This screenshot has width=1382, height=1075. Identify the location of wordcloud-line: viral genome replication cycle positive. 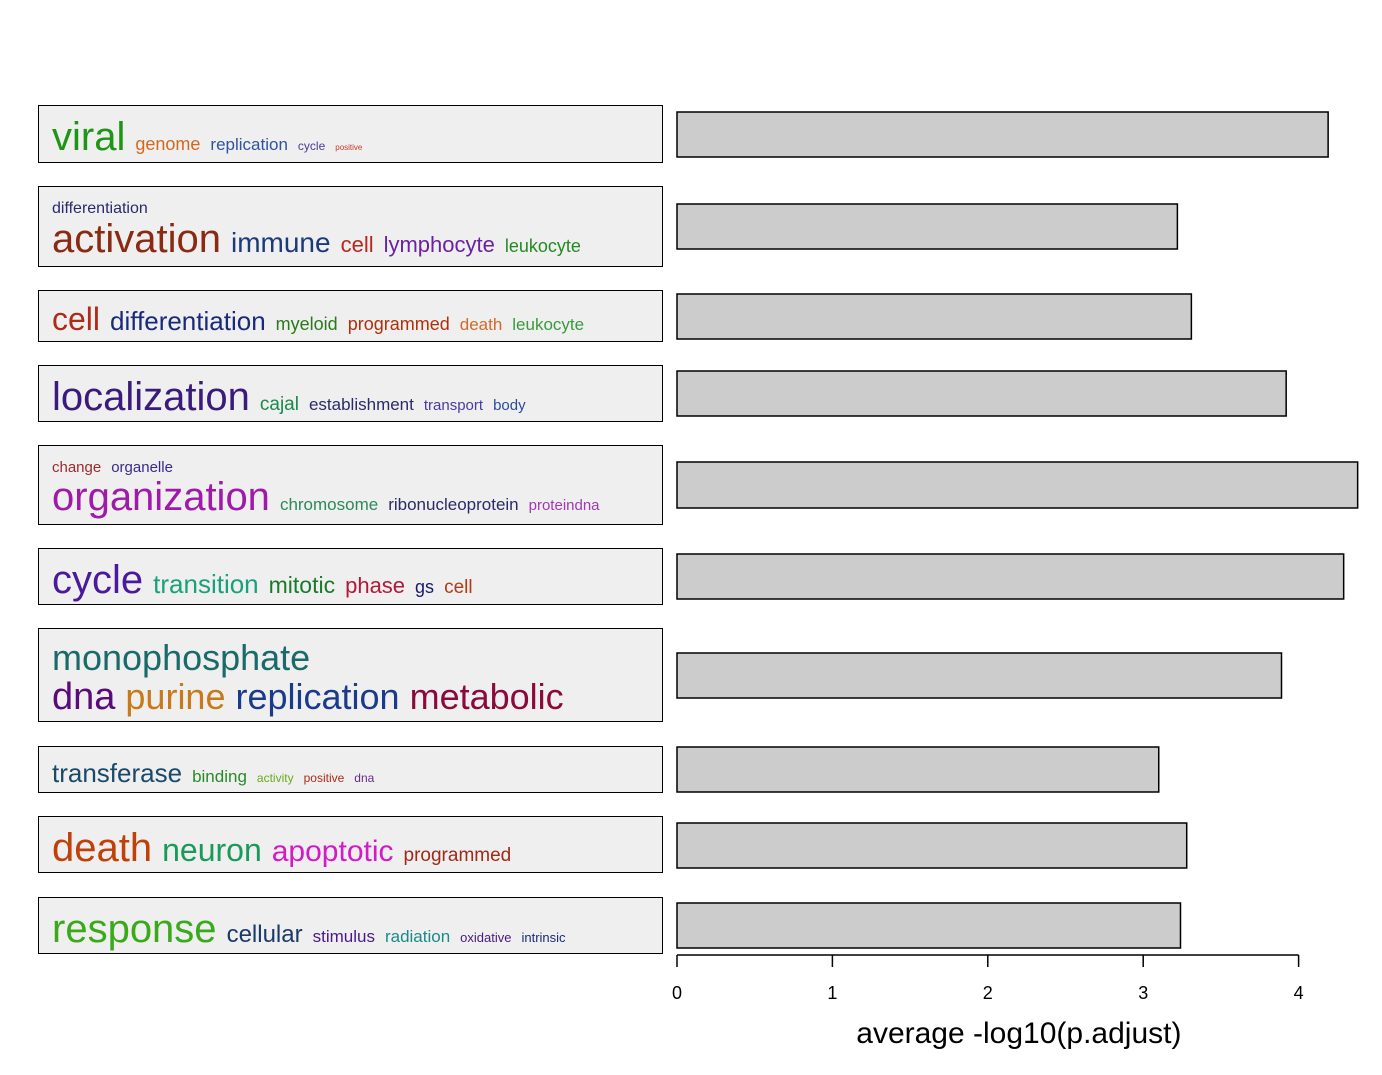
(212, 137).